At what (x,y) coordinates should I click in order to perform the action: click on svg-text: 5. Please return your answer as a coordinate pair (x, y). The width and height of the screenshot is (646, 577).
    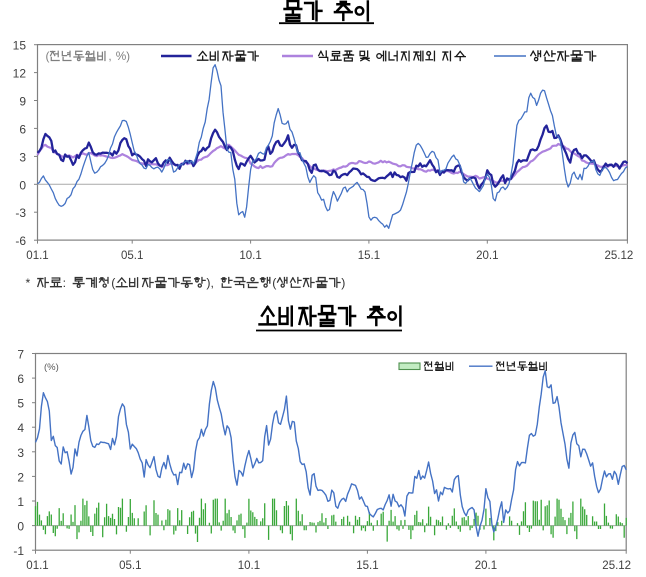
    Looking at the image, I should click on (20, 404).